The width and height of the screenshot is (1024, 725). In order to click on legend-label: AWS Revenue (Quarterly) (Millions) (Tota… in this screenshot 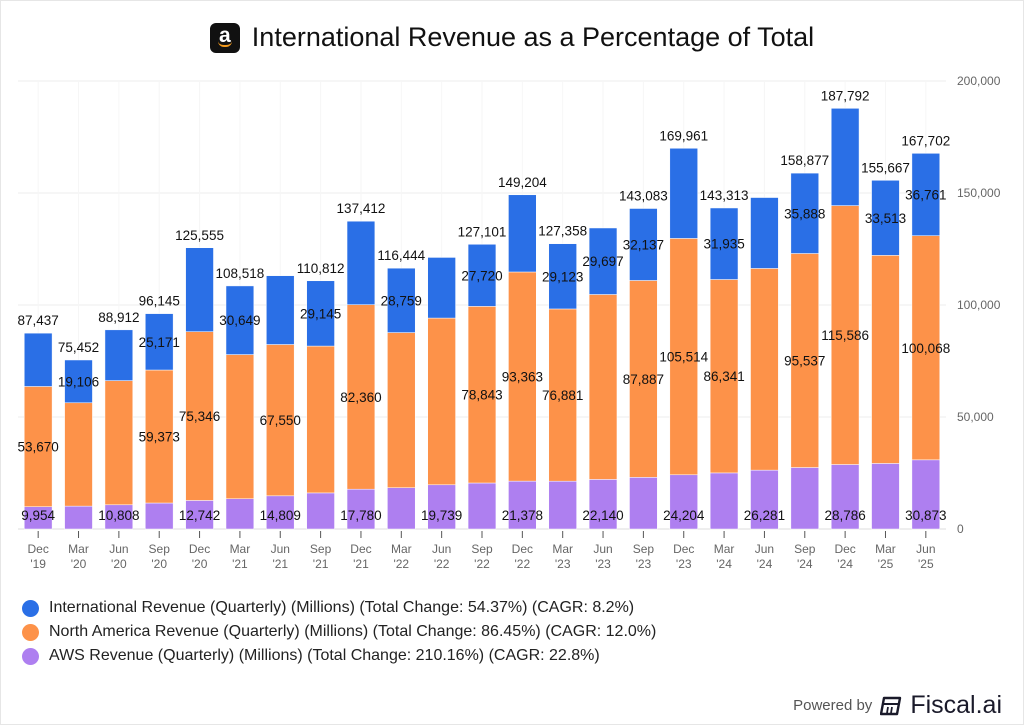, I will do `click(324, 655)`.